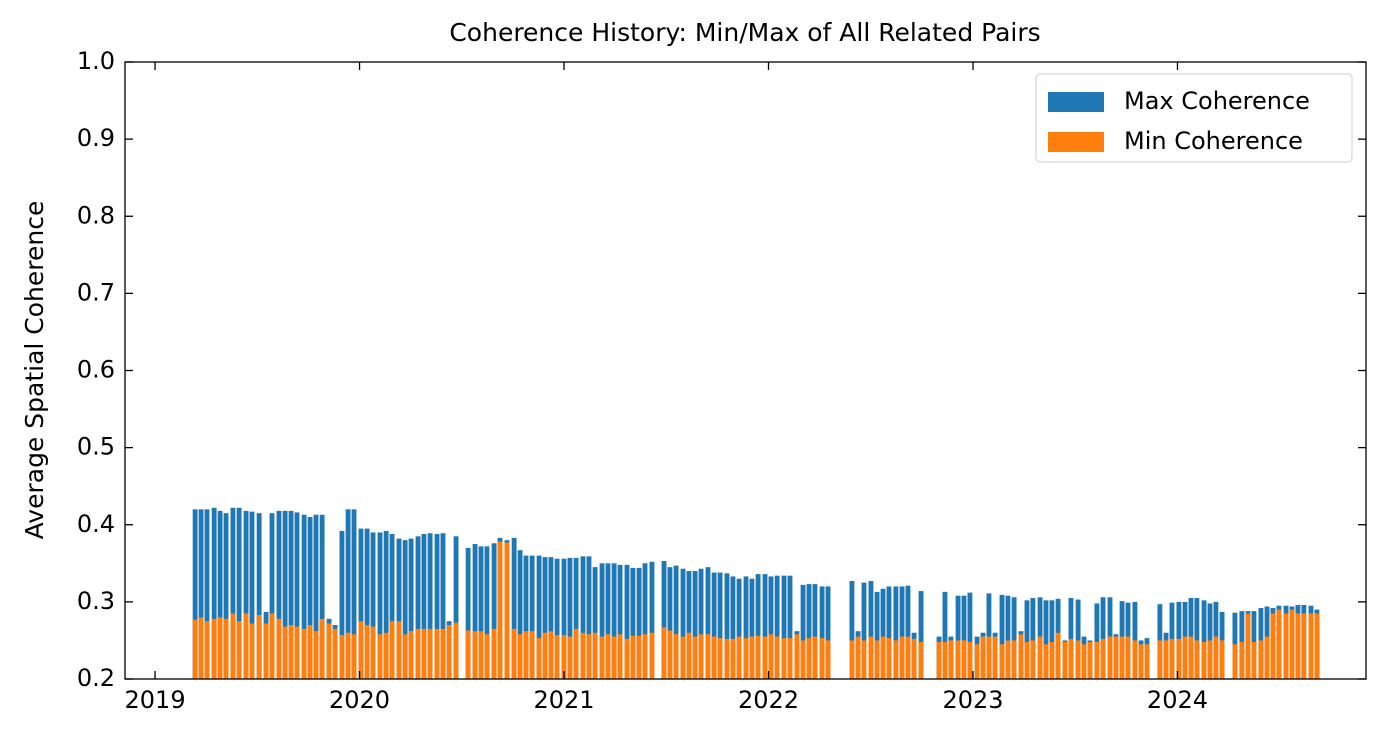 This screenshot has height=741, width=1387. I want to click on y-tick-label: 0.4, so click(96, 524).